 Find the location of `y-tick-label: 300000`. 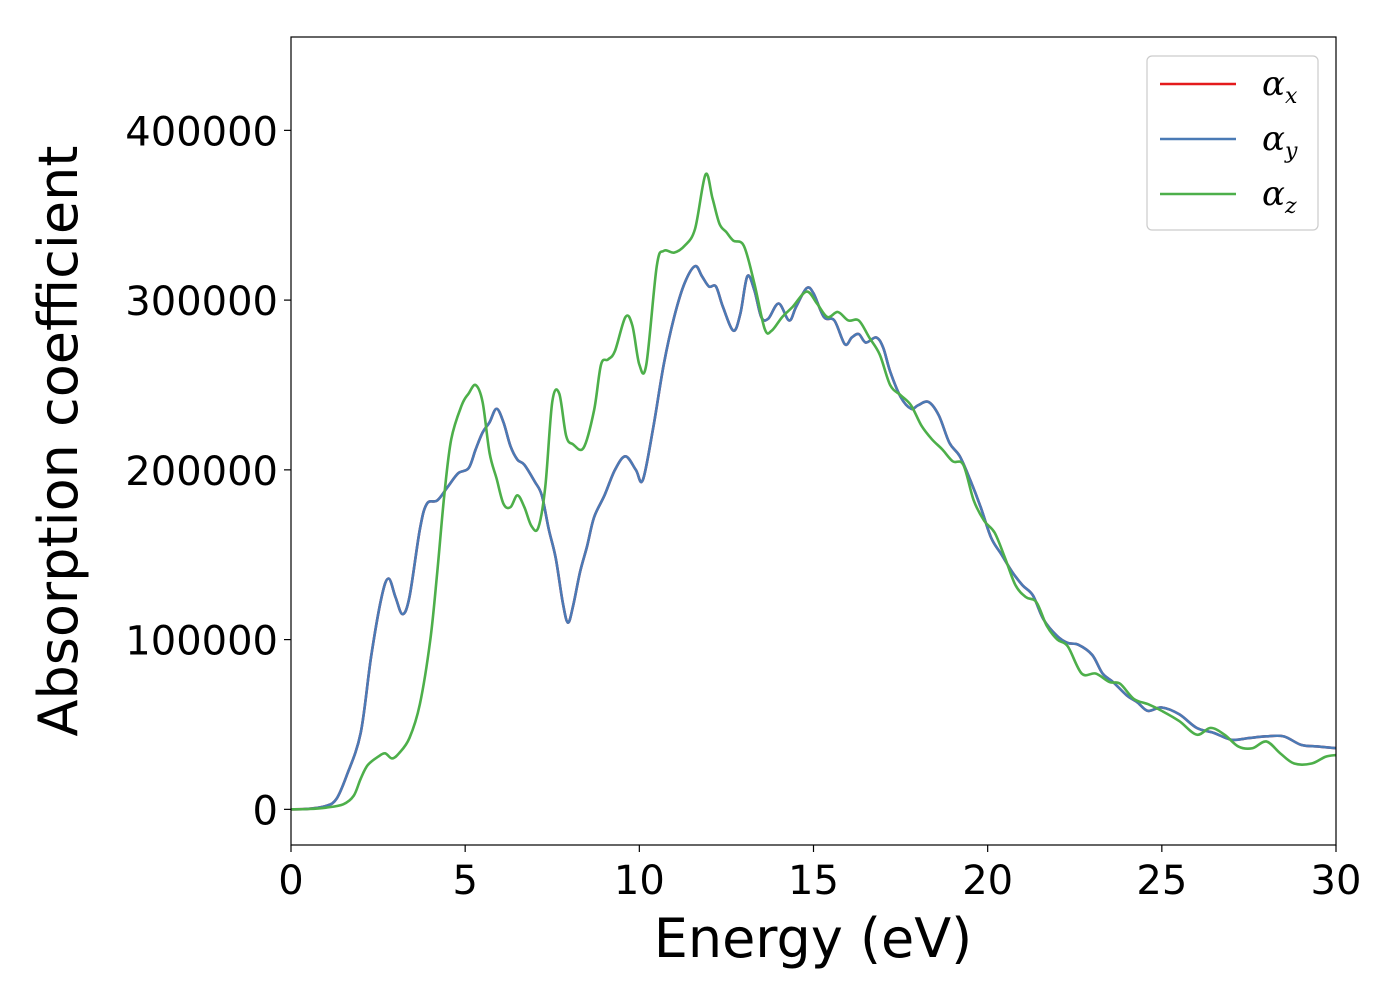

y-tick-label: 300000 is located at coordinates (201, 302).